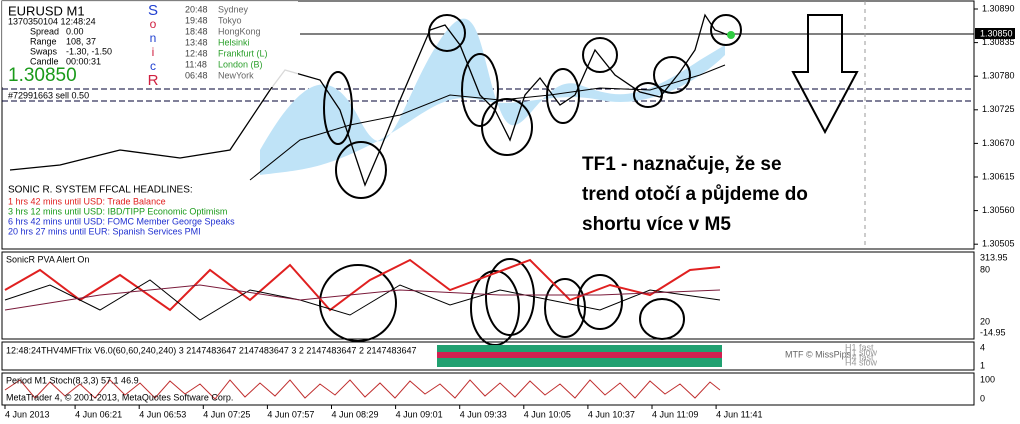  I want to click on price-label: 1.30560, so click(998, 210).